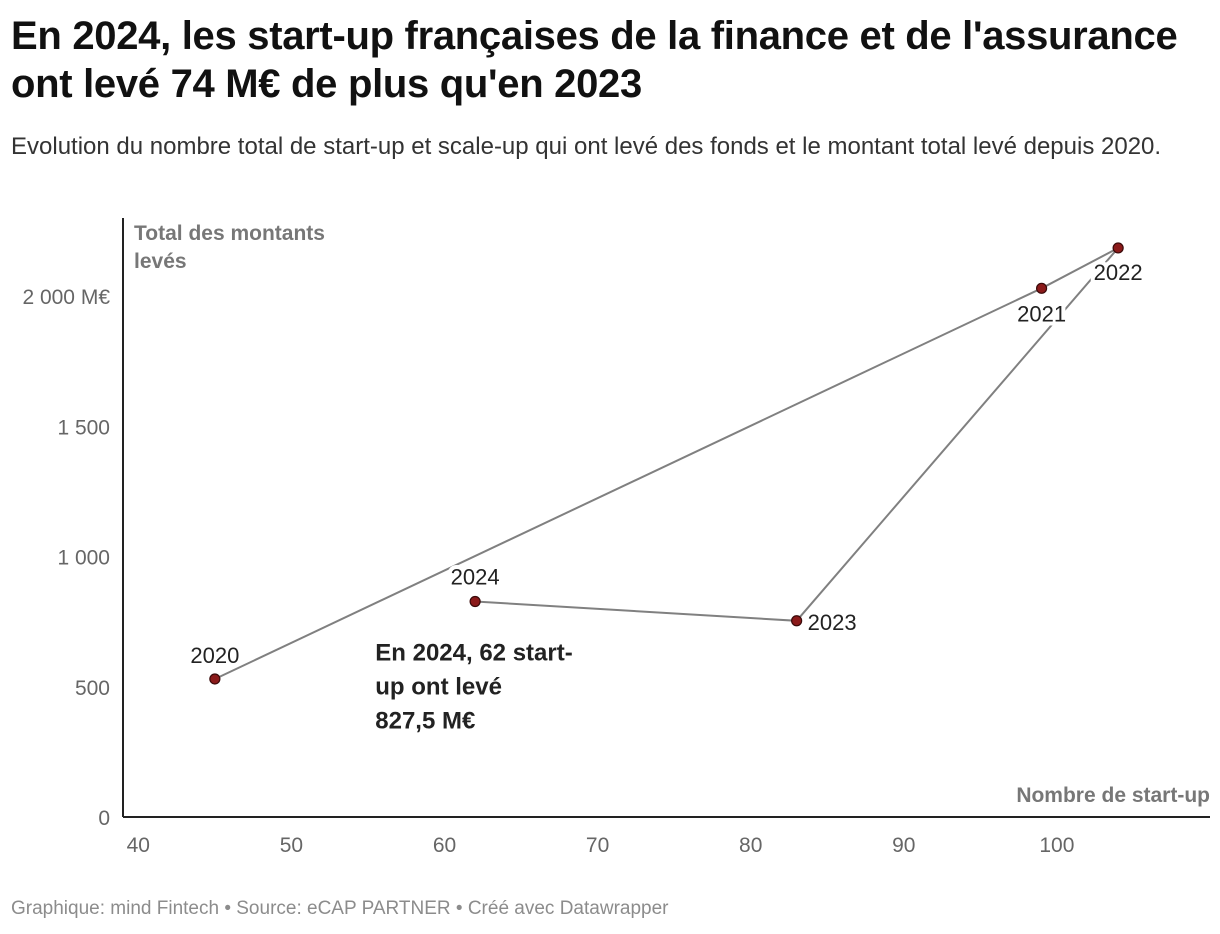 This screenshot has width=1220, height=934. Describe the element at coordinates (473, 652) in the screenshot. I see `annotation-0-line-1: En 2024, 62 start-` at that location.